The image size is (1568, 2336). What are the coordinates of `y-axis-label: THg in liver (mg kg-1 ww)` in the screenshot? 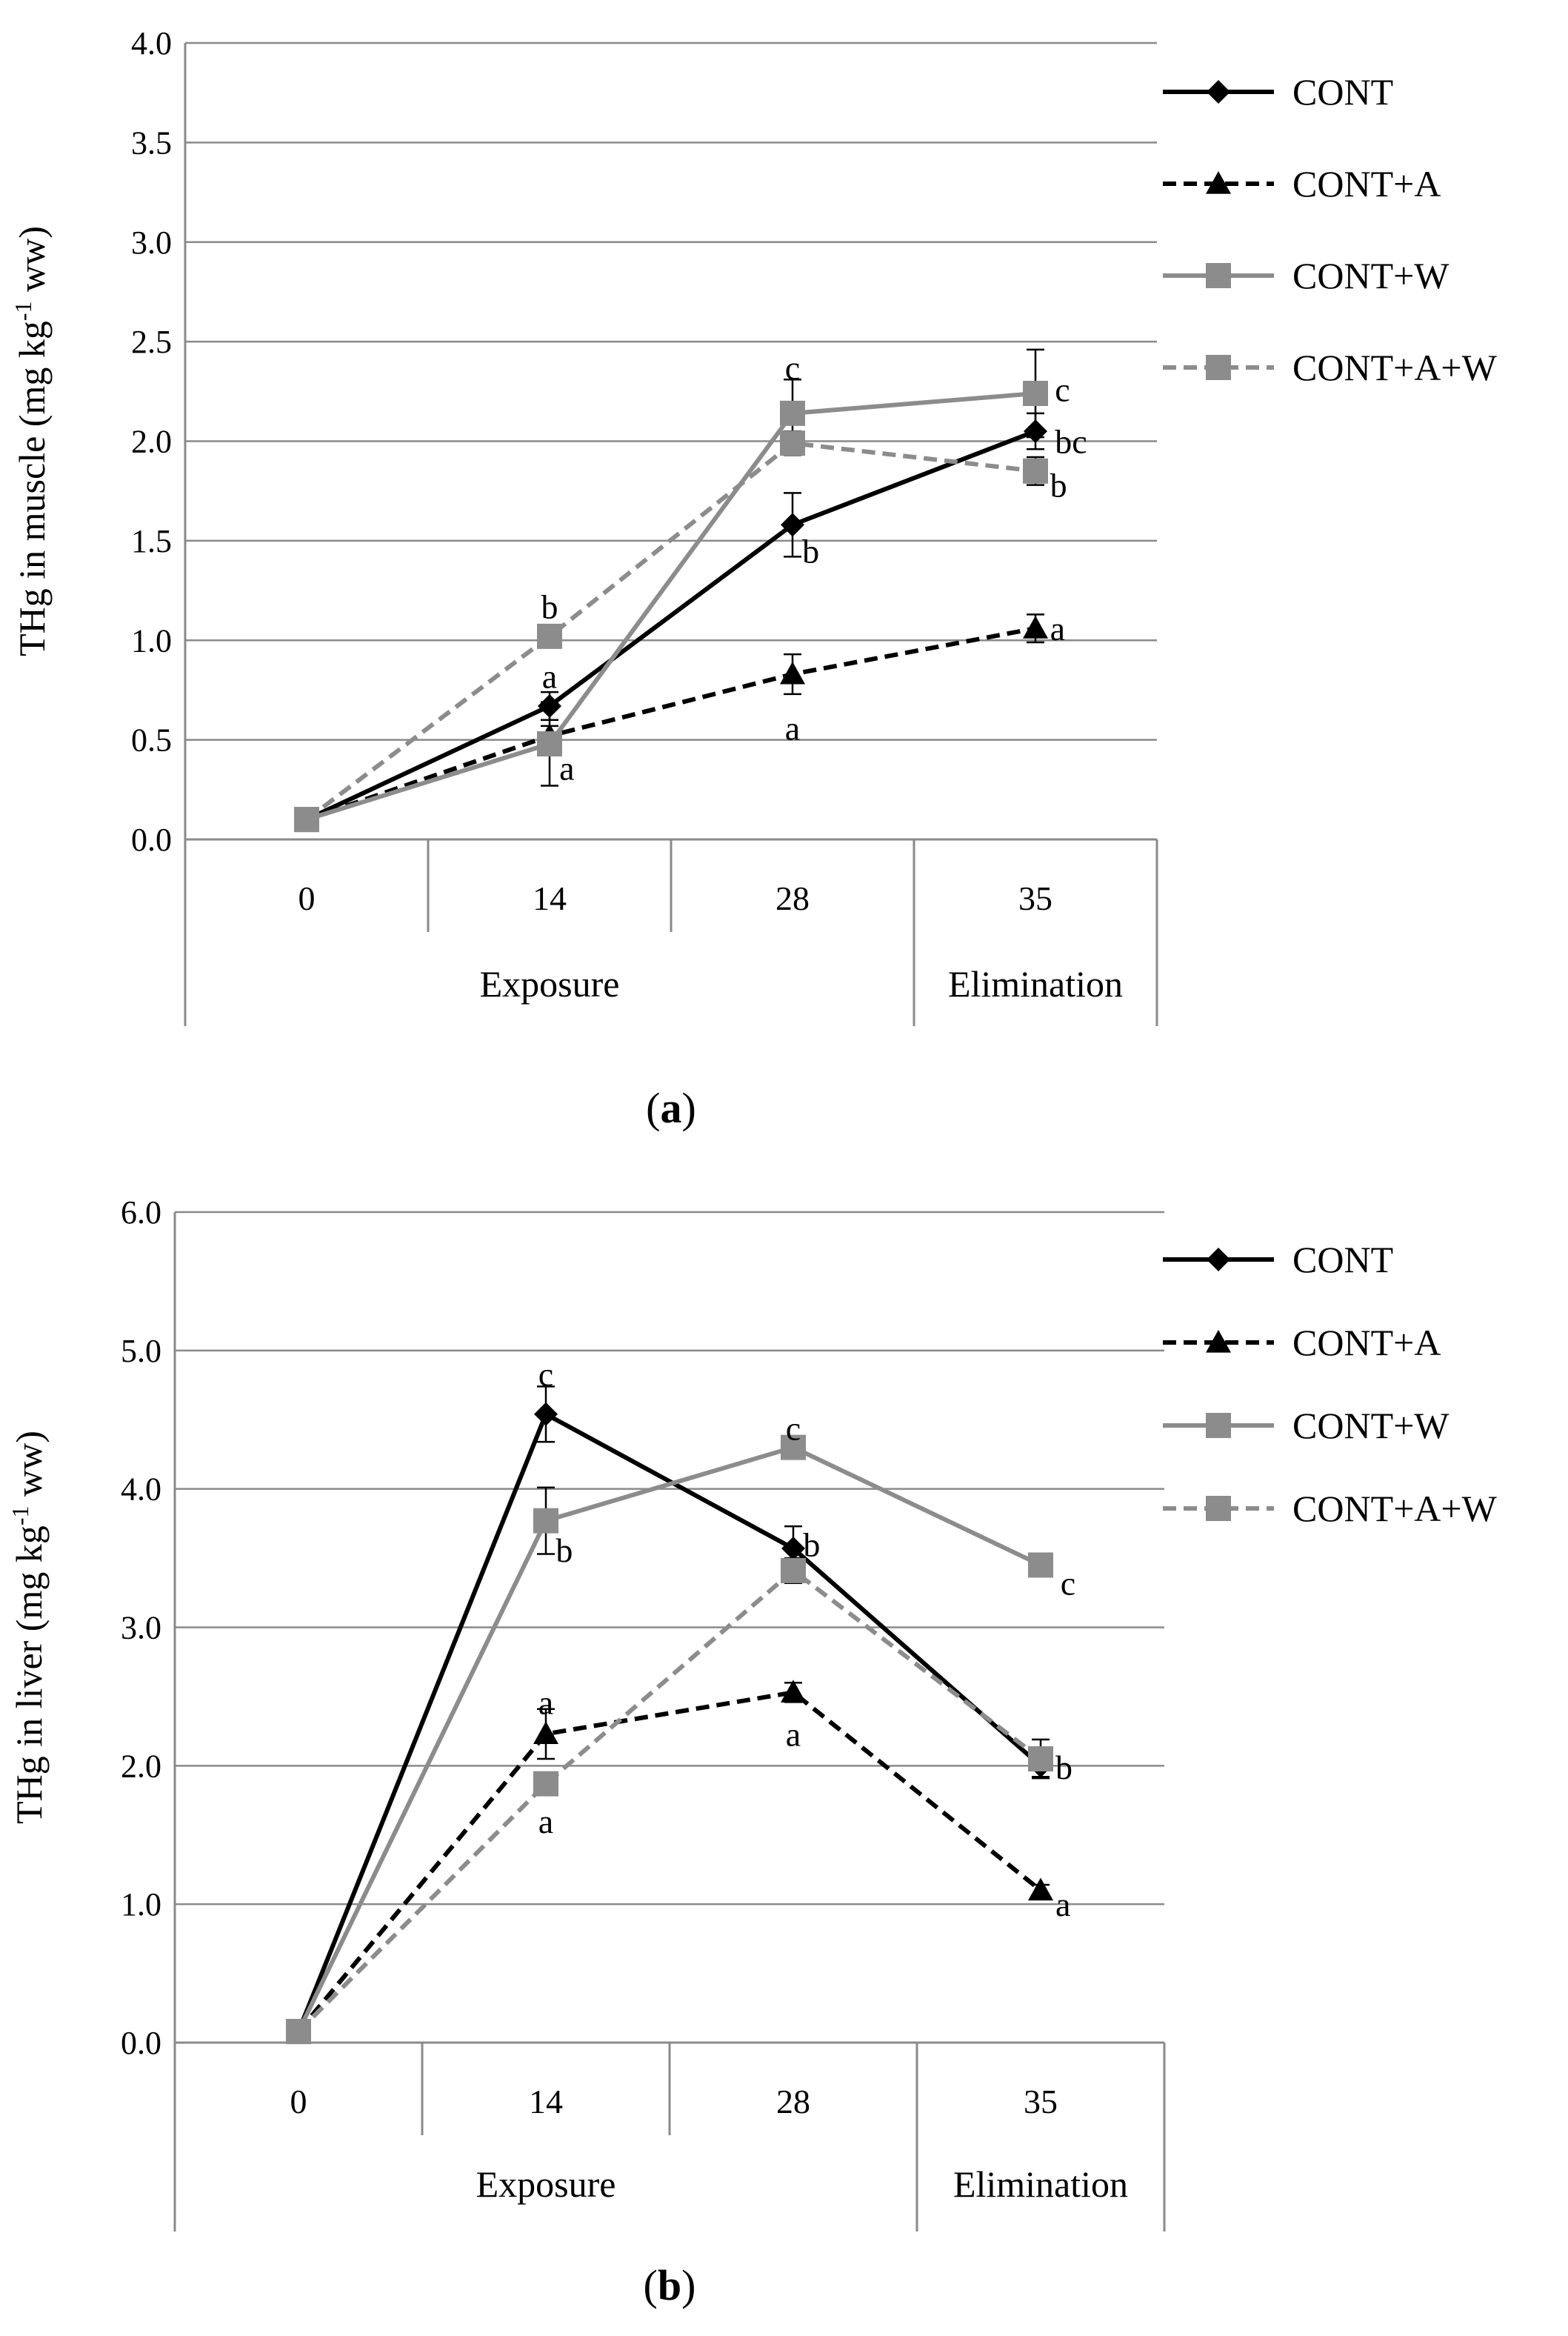 It's located at (28, 1627).